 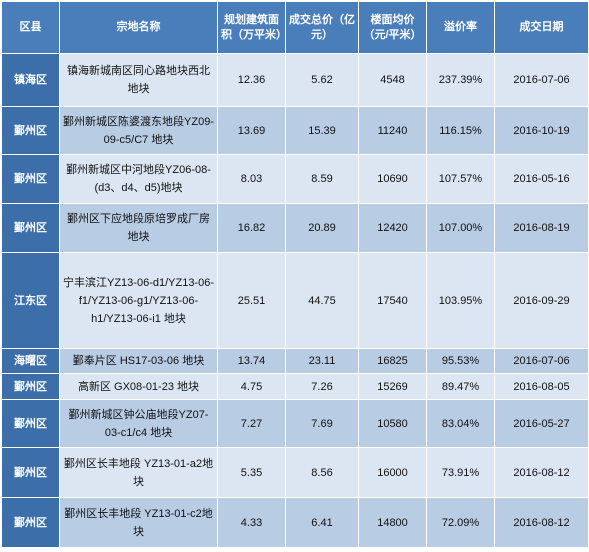 I want to click on premium-cell: 89.47%, so click(x=460, y=386).